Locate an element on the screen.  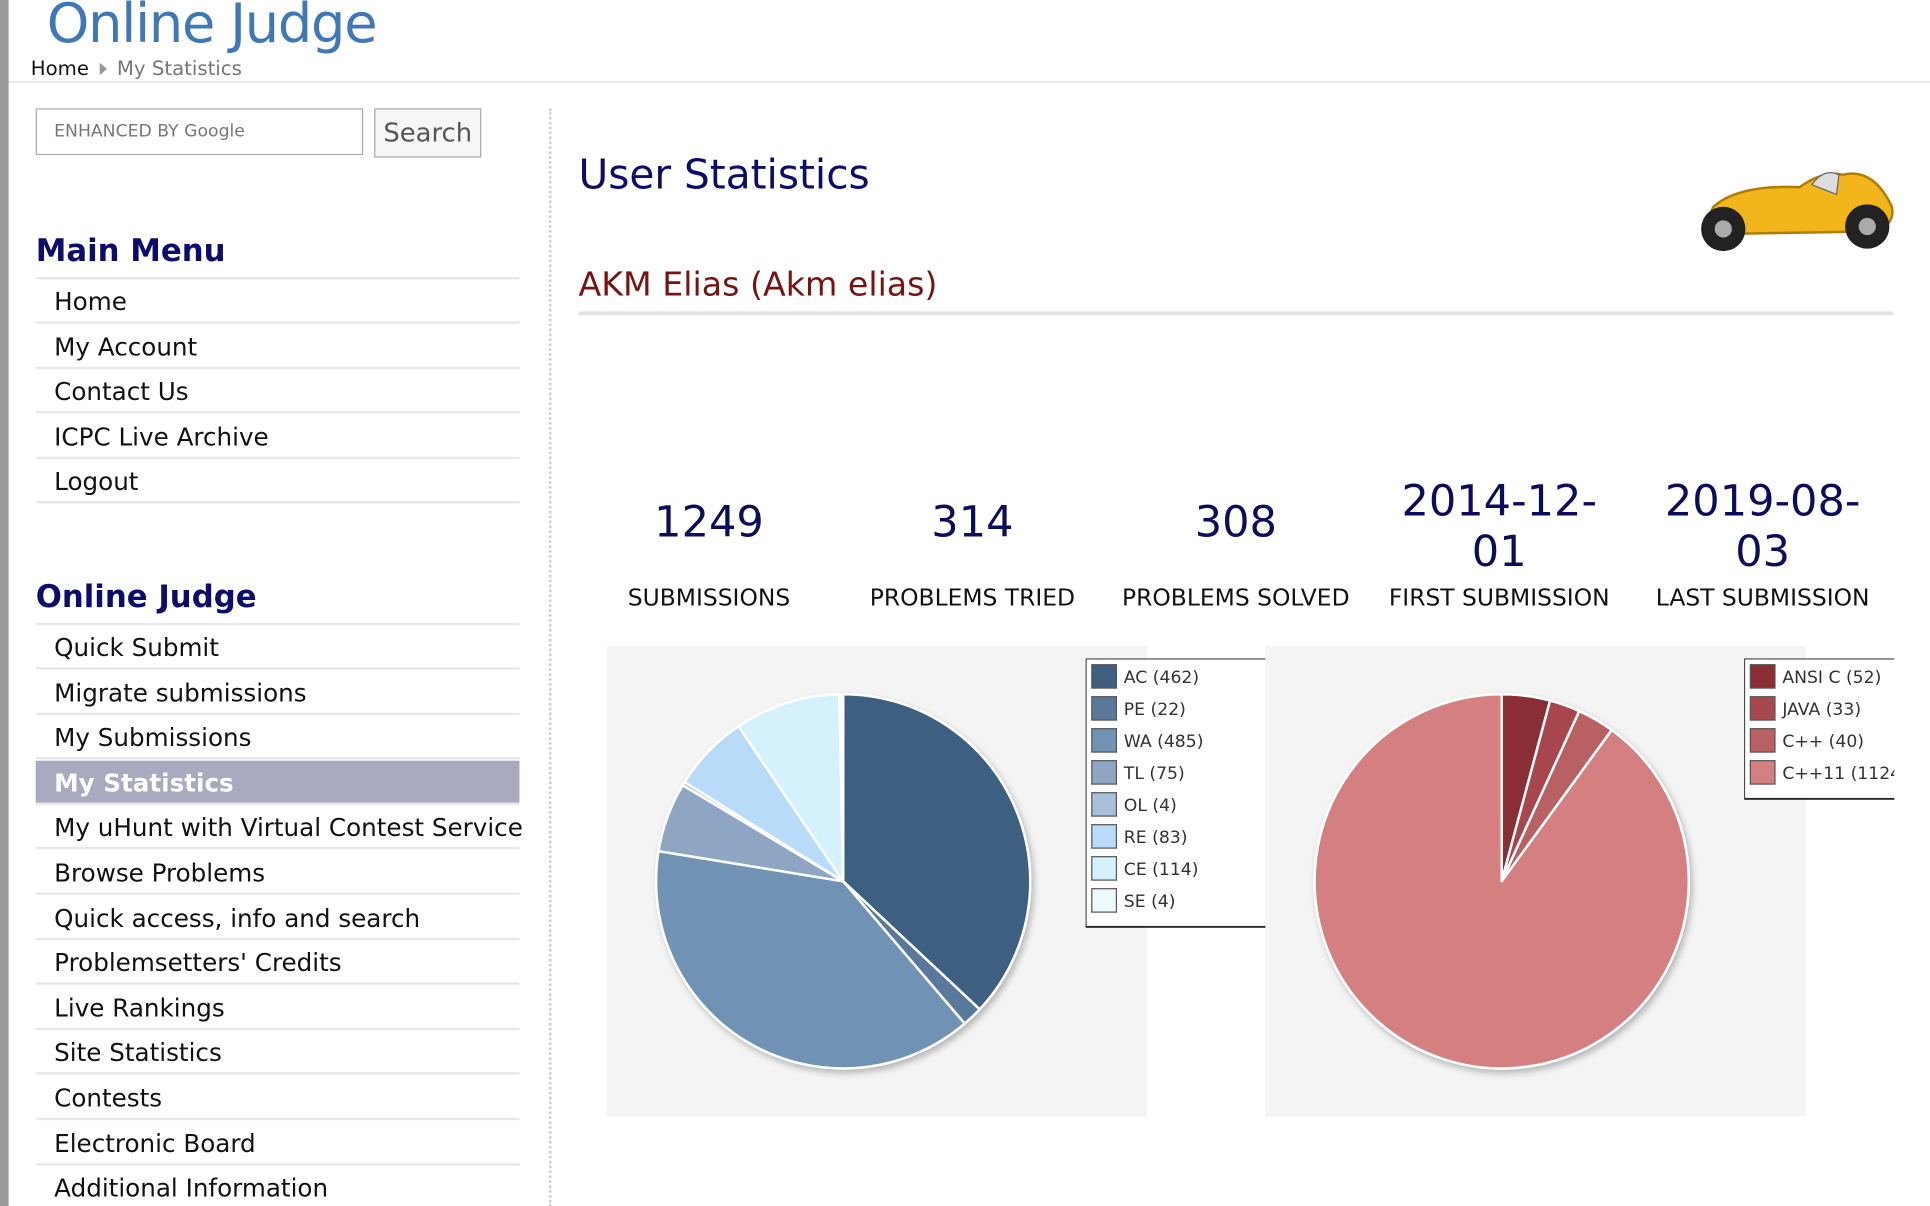
menu-title: Online Judge is located at coordinates (146, 596).